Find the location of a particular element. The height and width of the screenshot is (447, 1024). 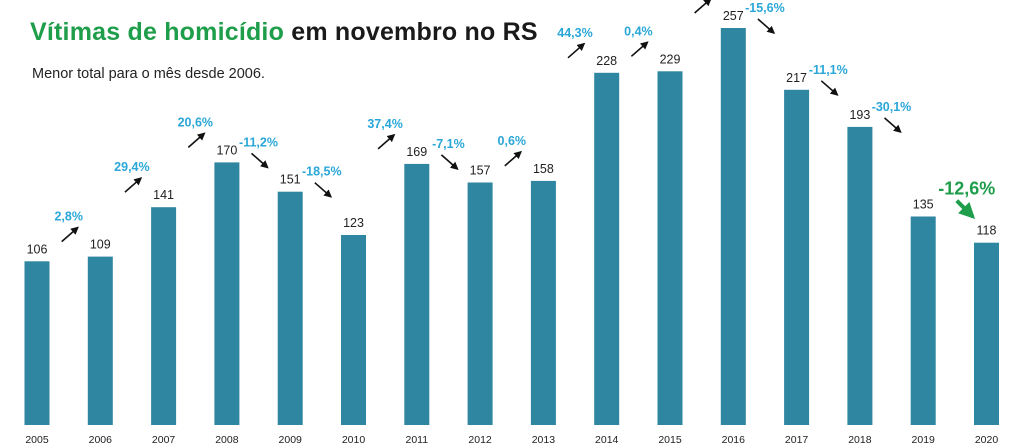

value-label-2005: 106 is located at coordinates (37, 249).